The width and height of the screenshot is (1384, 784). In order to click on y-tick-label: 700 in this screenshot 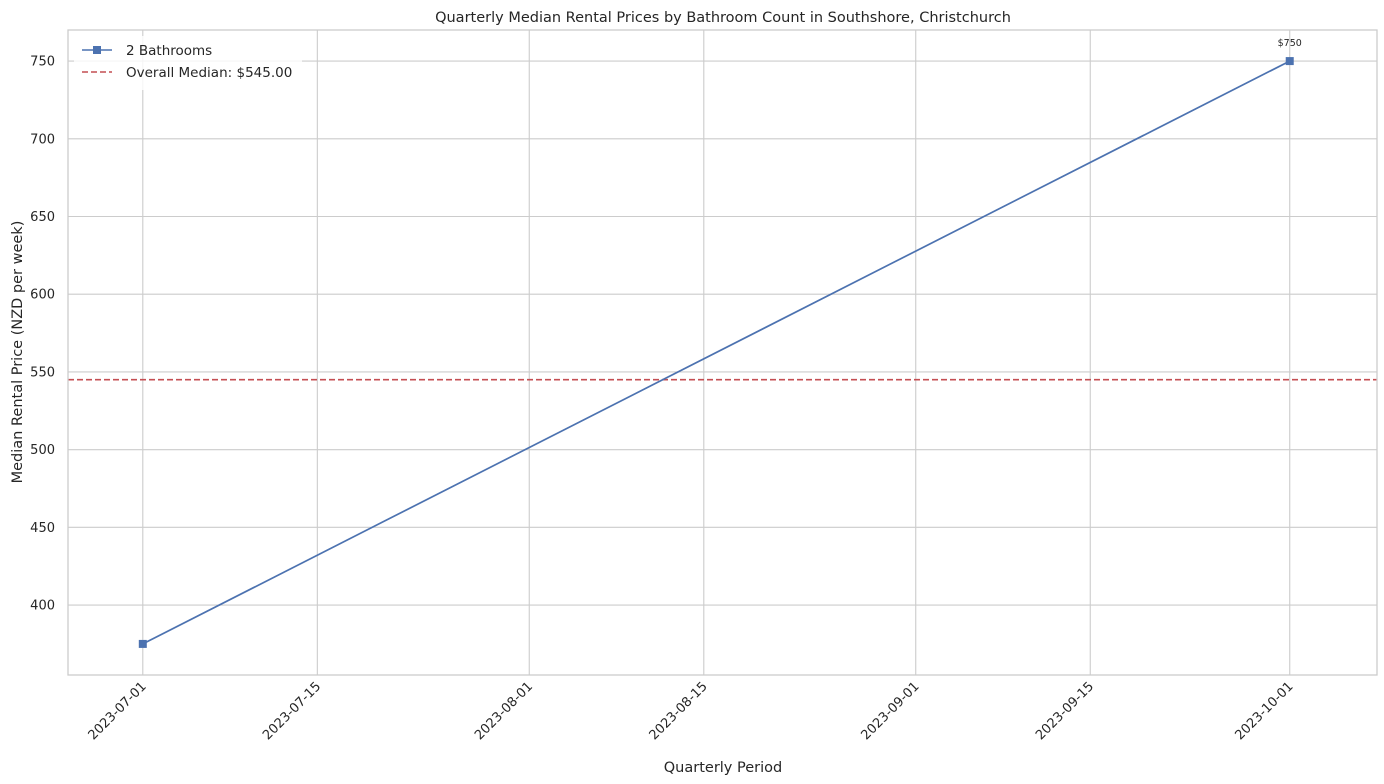, I will do `click(42, 139)`.